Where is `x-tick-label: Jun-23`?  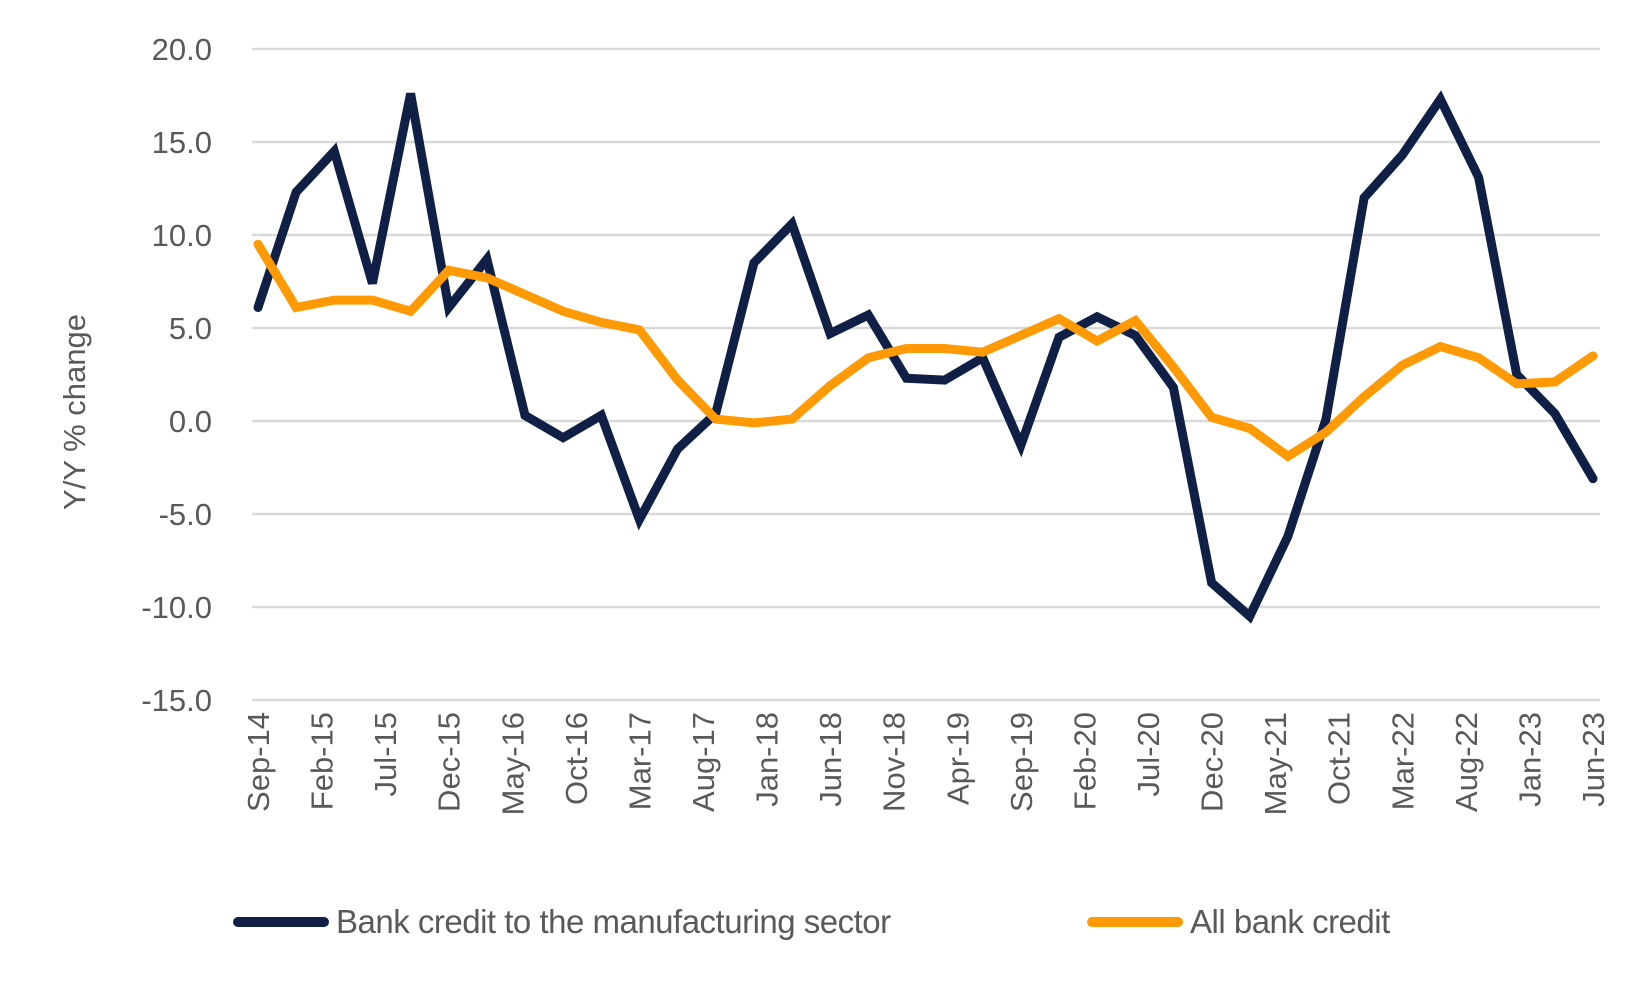
x-tick-label: Jun-23 is located at coordinates (1593, 759).